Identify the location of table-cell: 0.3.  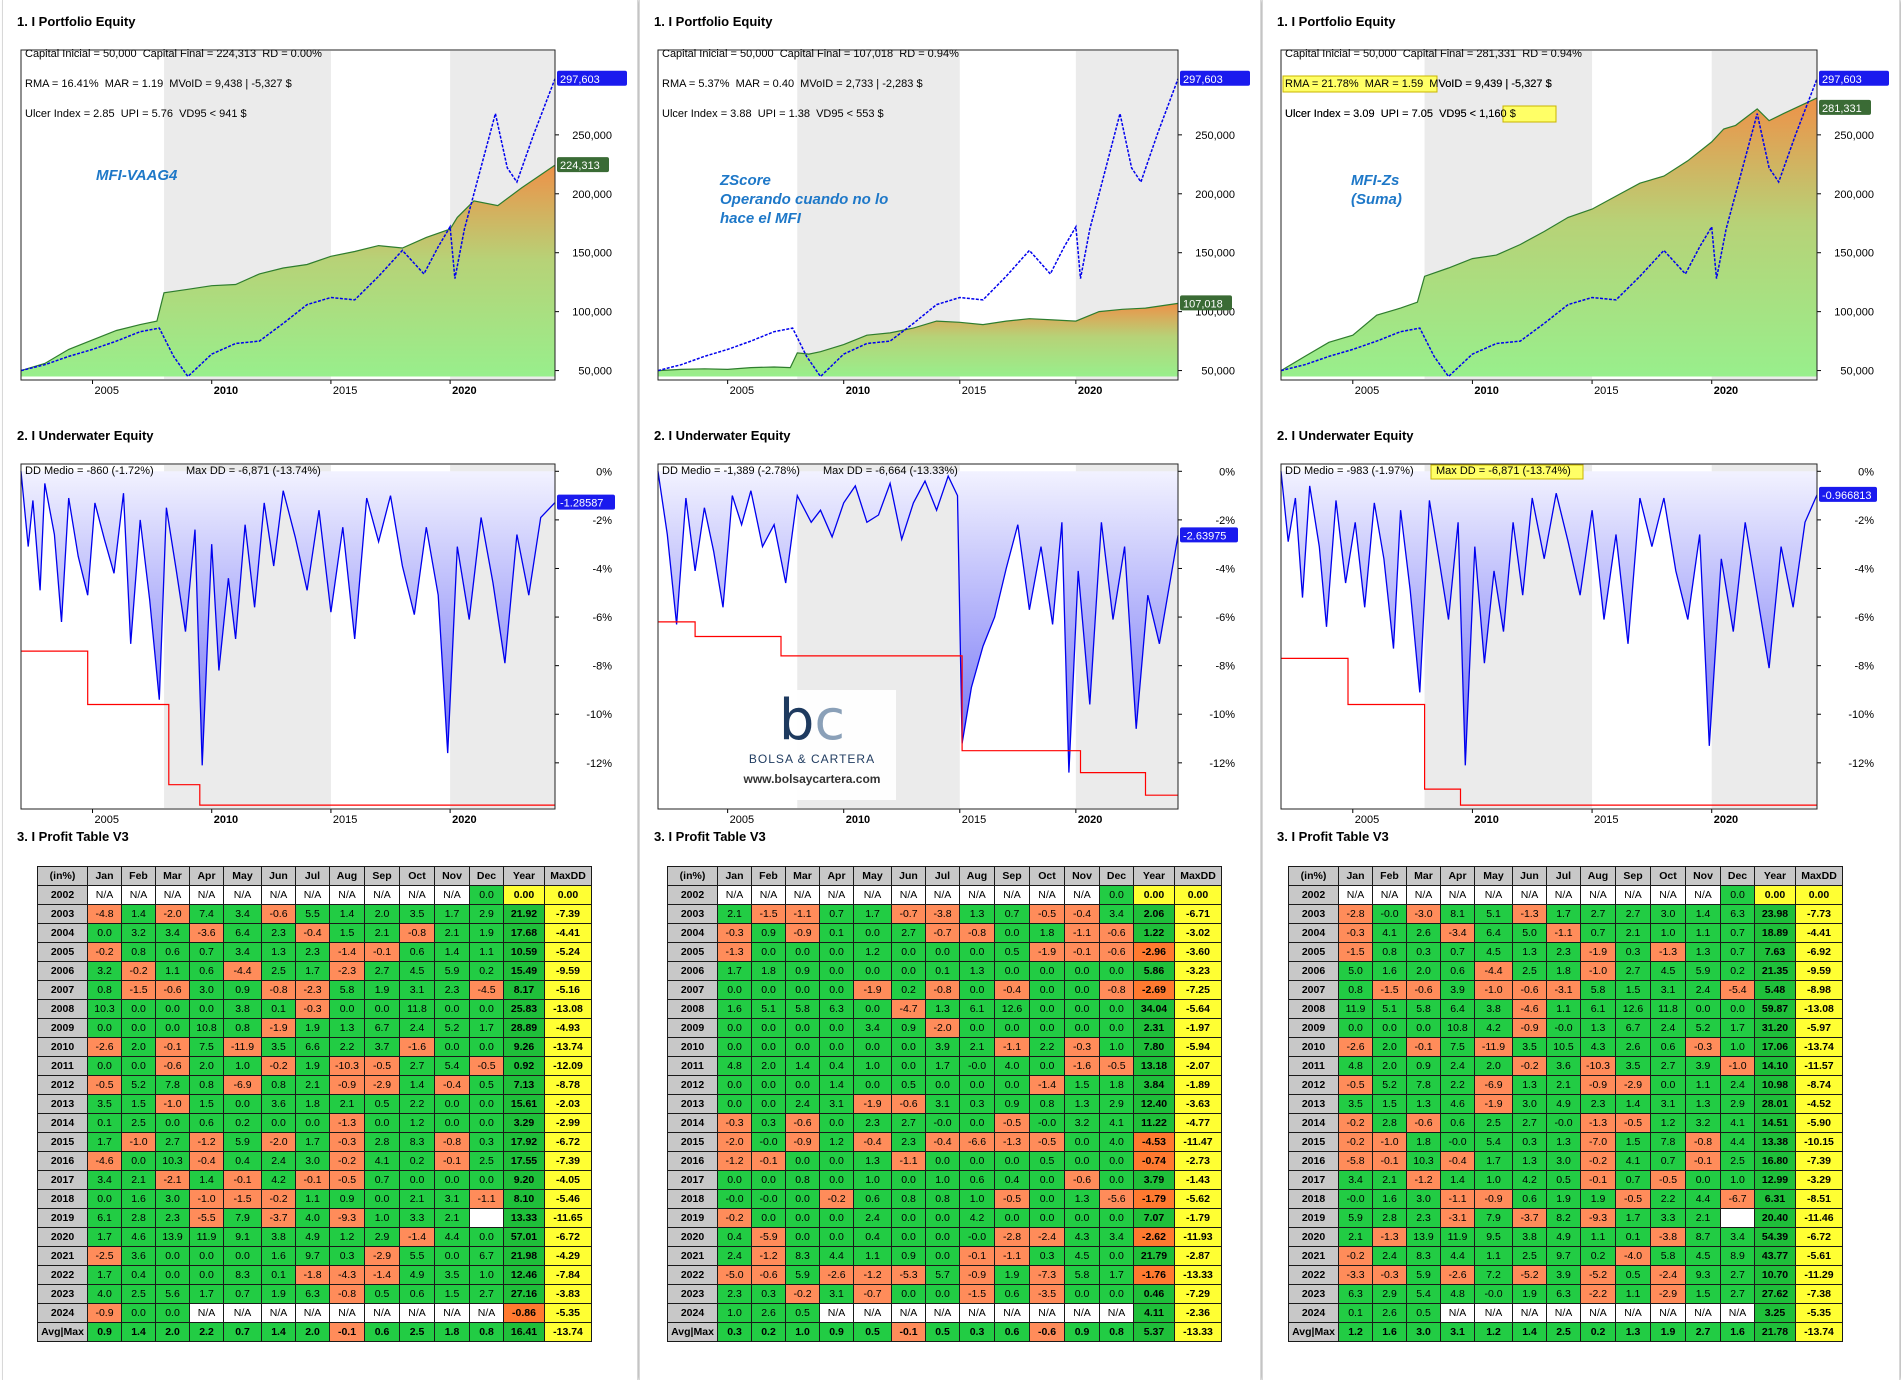
(1423, 952).